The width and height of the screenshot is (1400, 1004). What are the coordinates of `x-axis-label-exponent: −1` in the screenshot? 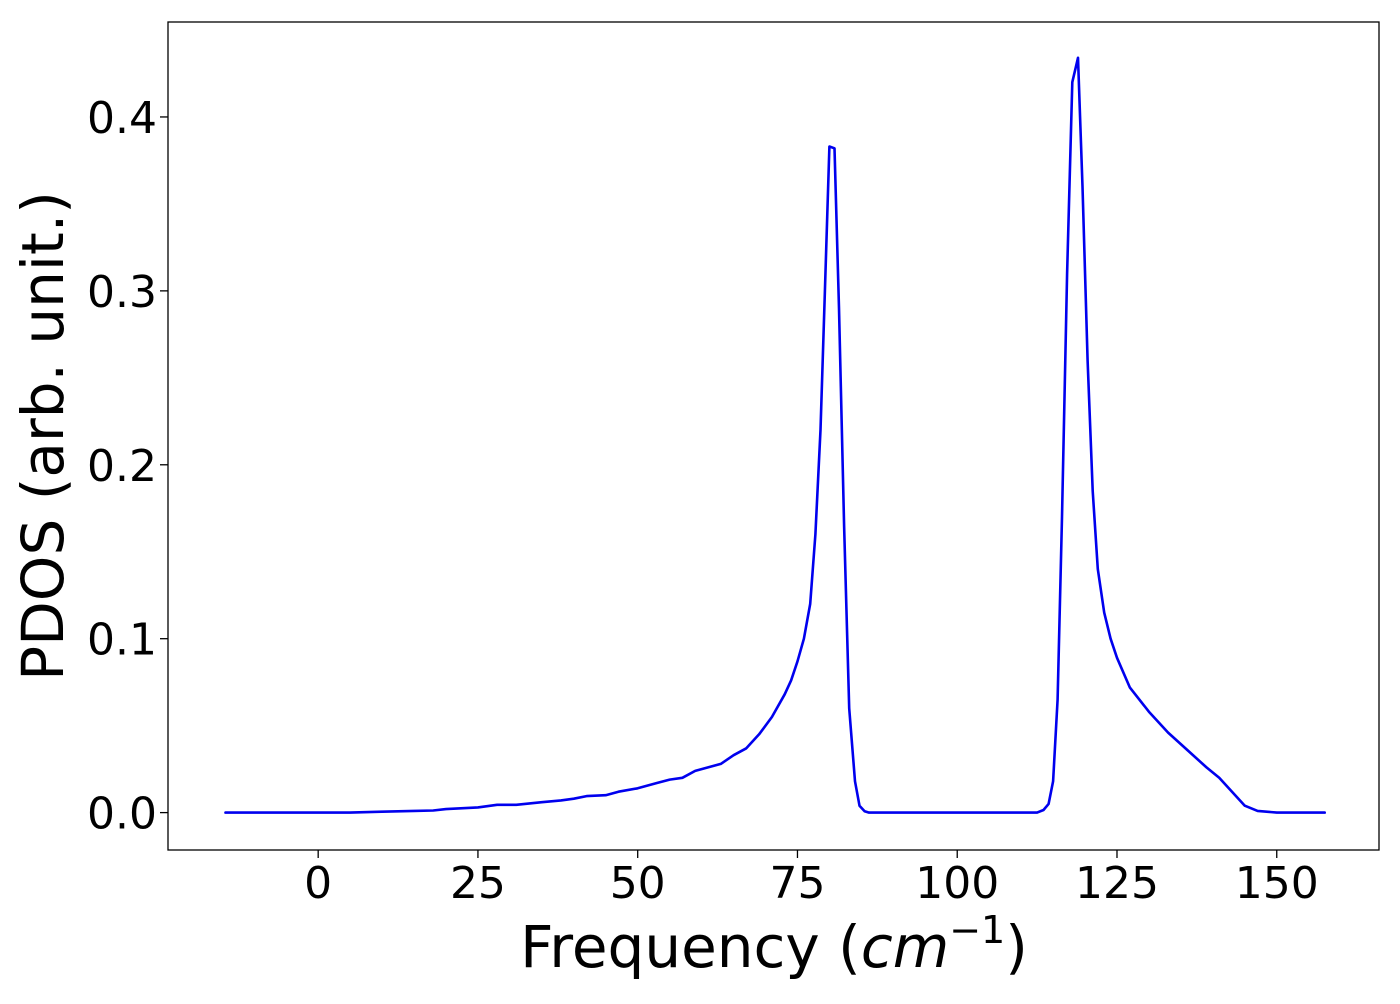 It's located at (977, 930).